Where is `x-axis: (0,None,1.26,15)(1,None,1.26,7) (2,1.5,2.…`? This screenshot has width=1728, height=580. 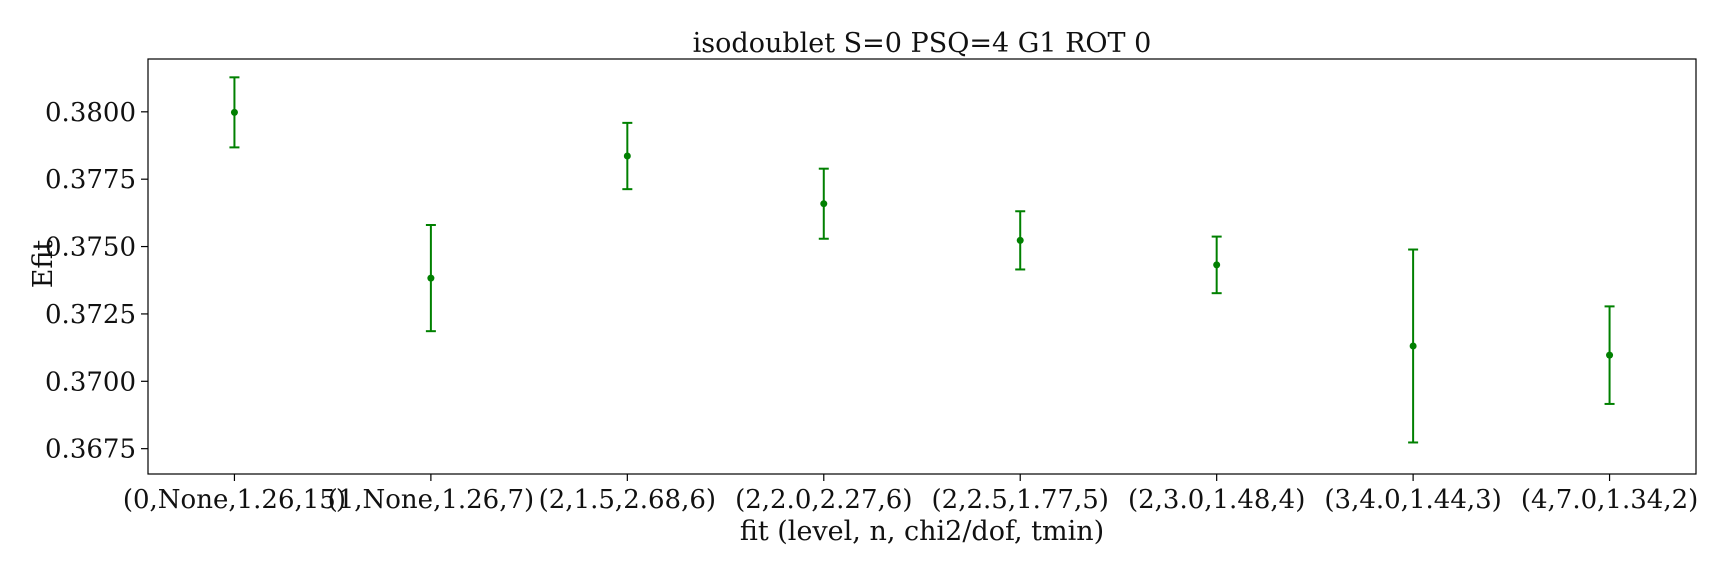 x-axis: (0,None,1.26,15)(1,None,1.26,7) (2,1.5,2.… is located at coordinates (910, 494).